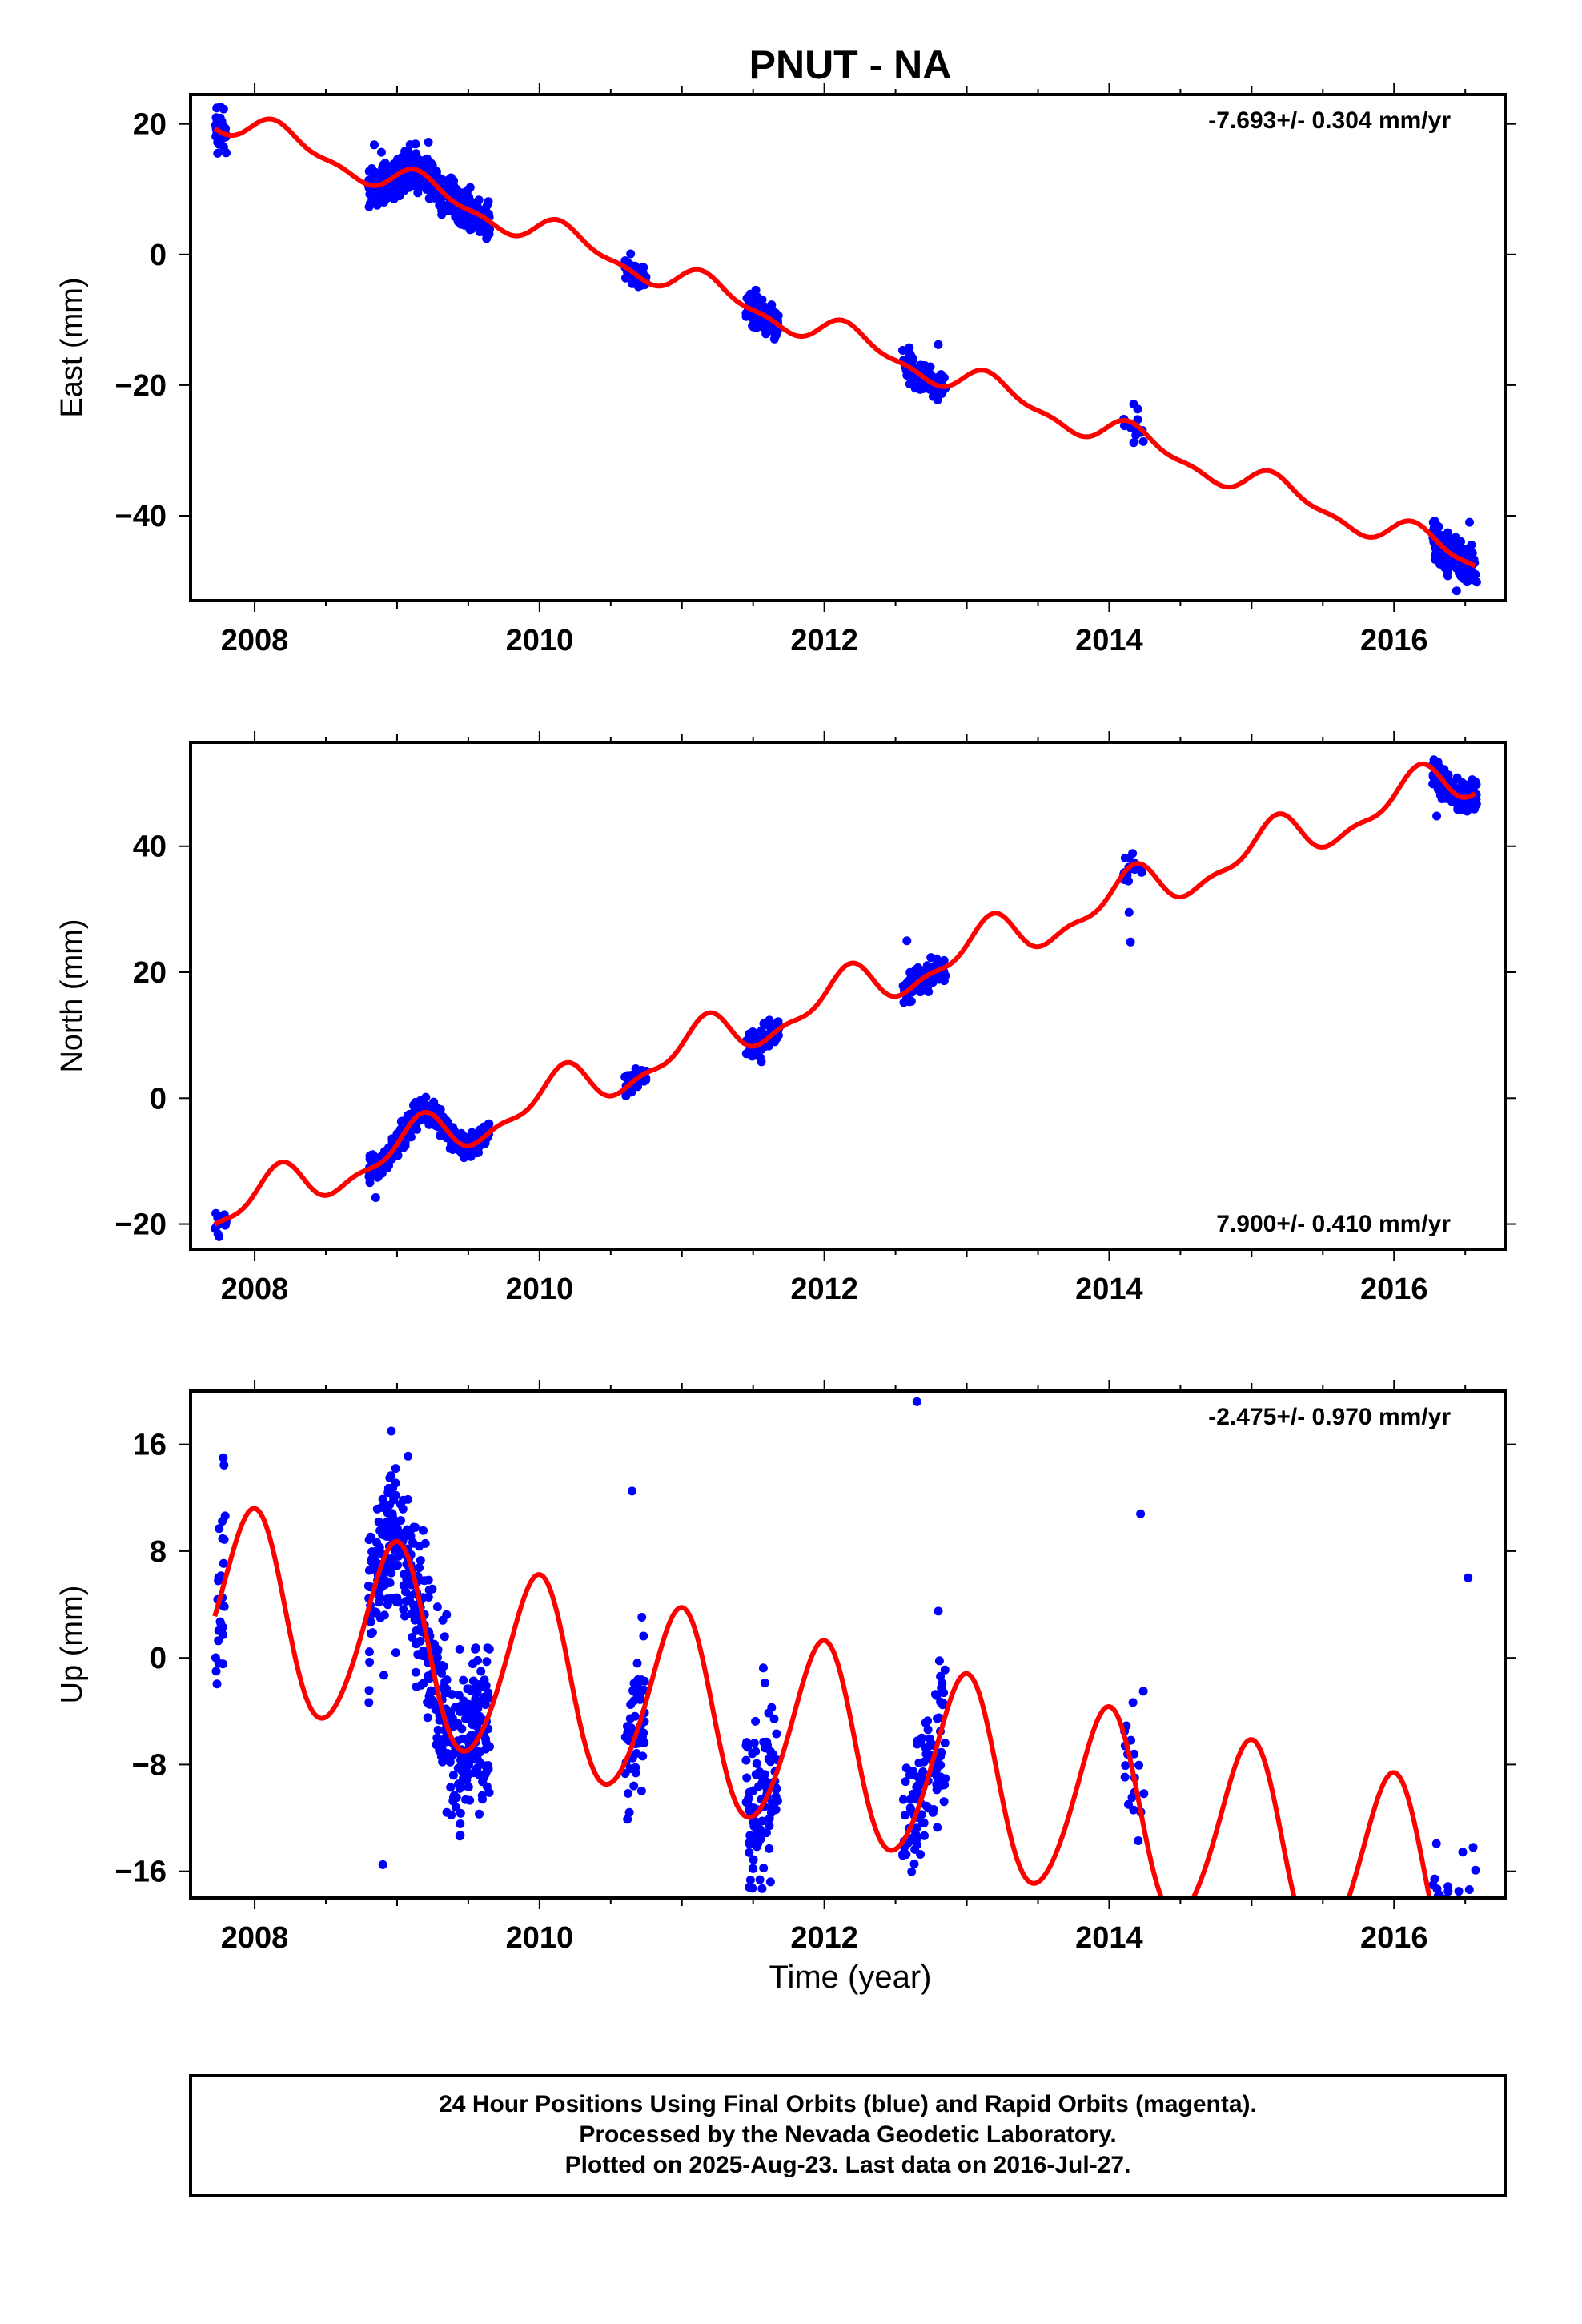 The image size is (1582, 2324). What do you see at coordinates (1109, 1289) in the screenshot?
I see `north-x-tick-label: 2014` at bounding box center [1109, 1289].